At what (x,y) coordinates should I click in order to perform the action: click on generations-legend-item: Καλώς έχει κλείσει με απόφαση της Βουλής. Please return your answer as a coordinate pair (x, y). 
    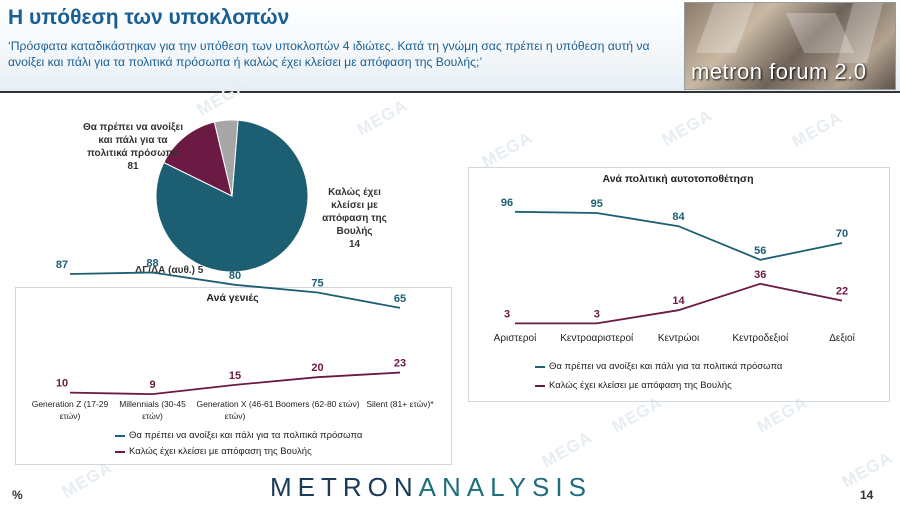
    Looking at the image, I should click on (213, 451).